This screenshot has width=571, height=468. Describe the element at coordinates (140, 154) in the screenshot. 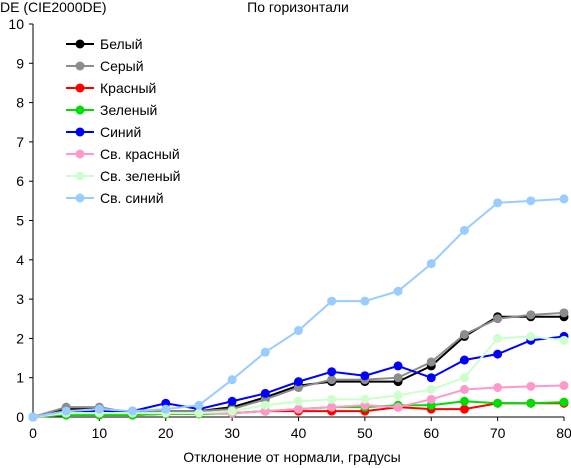

I see `legend-label: Св. красный` at that location.